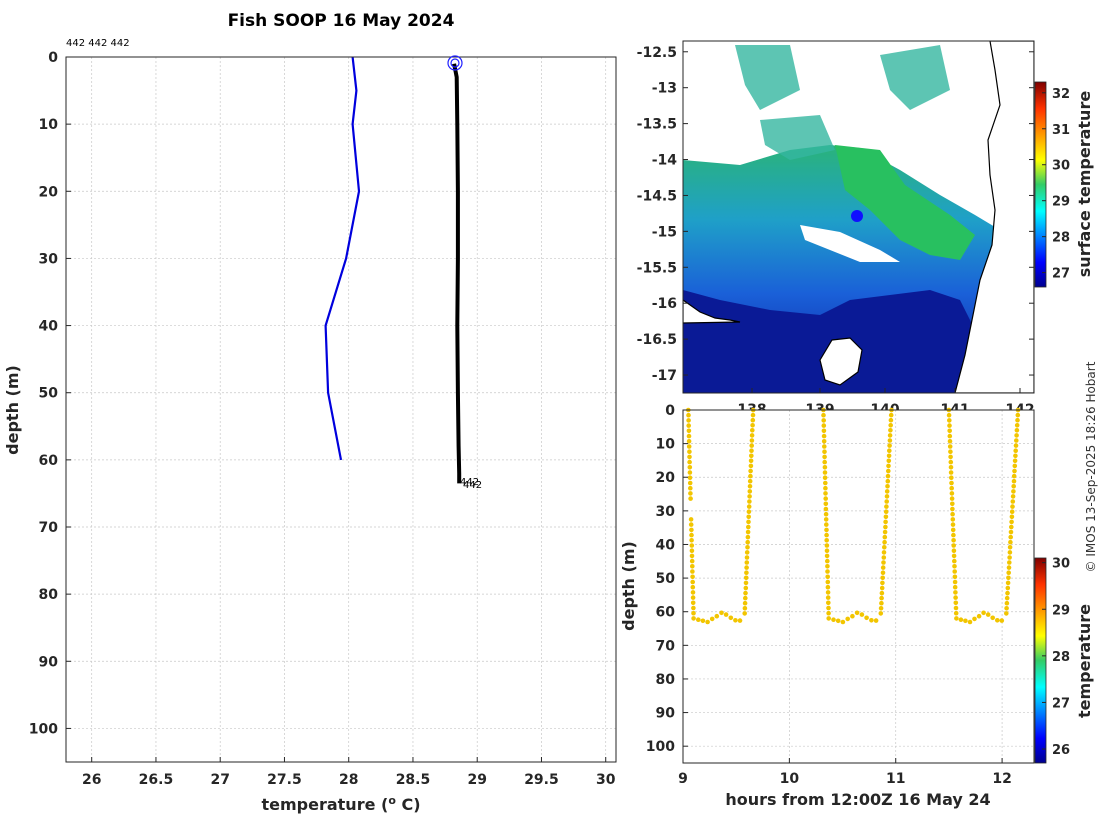 This screenshot has width=1100, height=820. I want to click on surface-start-marker, so click(455, 63).